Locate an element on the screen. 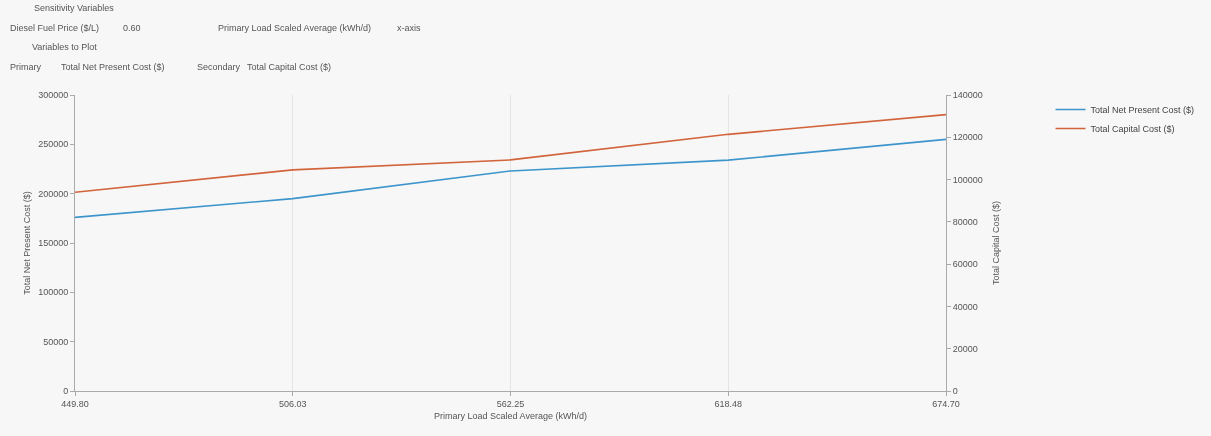 The width and height of the screenshot is (1211, 436). text: 0.60 is located at coordinates (132, 28).